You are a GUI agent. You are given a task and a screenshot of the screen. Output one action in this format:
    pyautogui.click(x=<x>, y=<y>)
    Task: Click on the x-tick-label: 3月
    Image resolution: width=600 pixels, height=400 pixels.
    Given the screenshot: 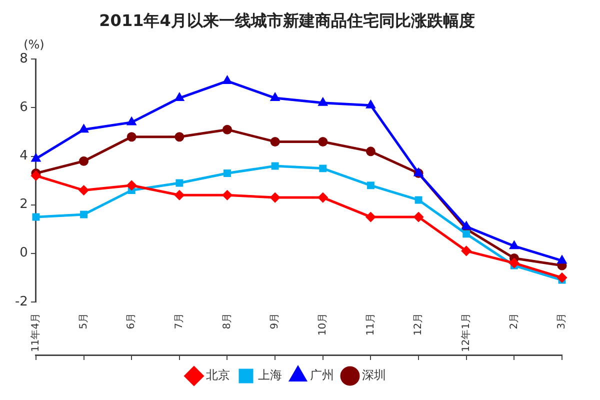 What is the action you would take?
    pyautogui.click(x=562, y=321)
    